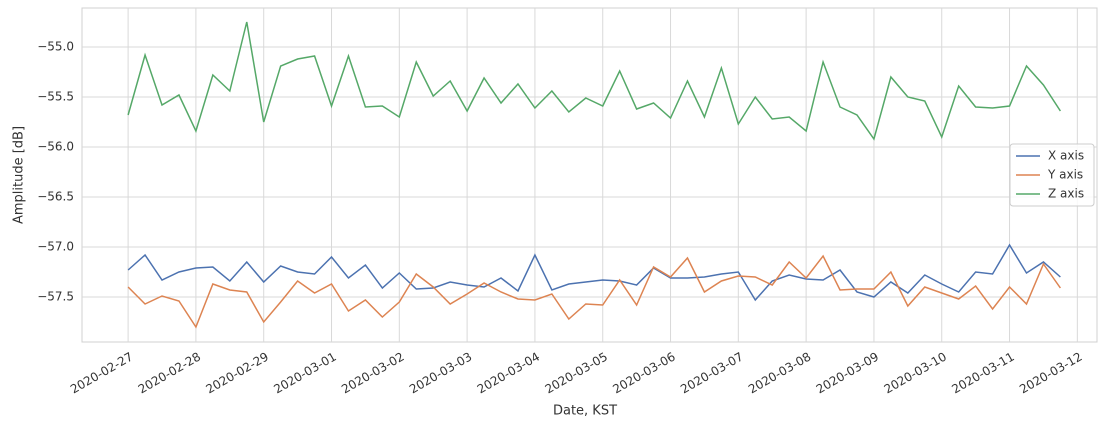 The height and width of the screenshot is (427, 1098). Describe the element at coordinates (19, 175) in the screenshot. I see `y-axis-label: Amplitude [dB]` at that location.